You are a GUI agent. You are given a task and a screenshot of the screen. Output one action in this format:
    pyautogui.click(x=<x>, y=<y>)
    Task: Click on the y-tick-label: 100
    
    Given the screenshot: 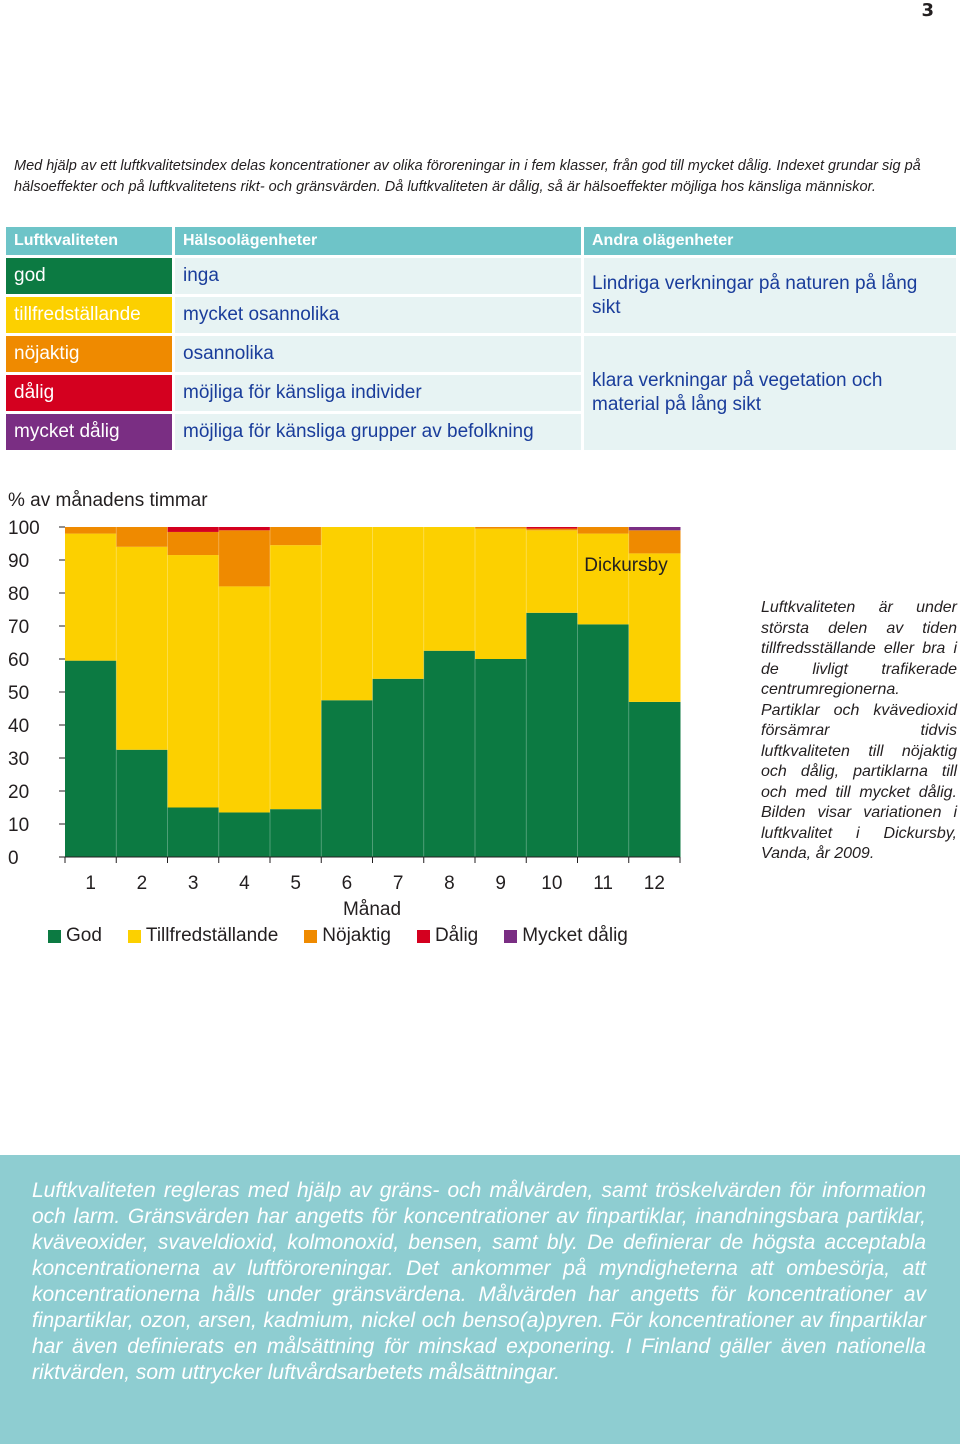 What is the action you would take?
    pyautogui.click(x=24, y=528)
    